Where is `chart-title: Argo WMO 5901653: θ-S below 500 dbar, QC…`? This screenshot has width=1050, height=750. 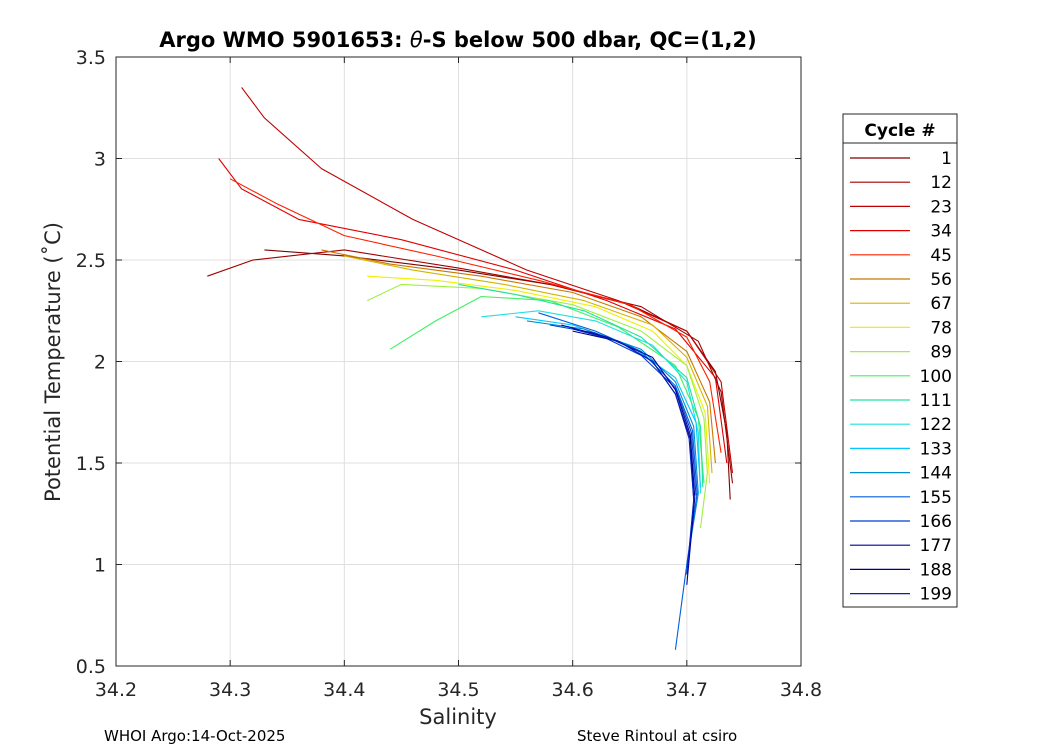
chart-title: Argo WMO 5901653: θ-S below 500 dbar, QC… is located at coordinates (457, 40).